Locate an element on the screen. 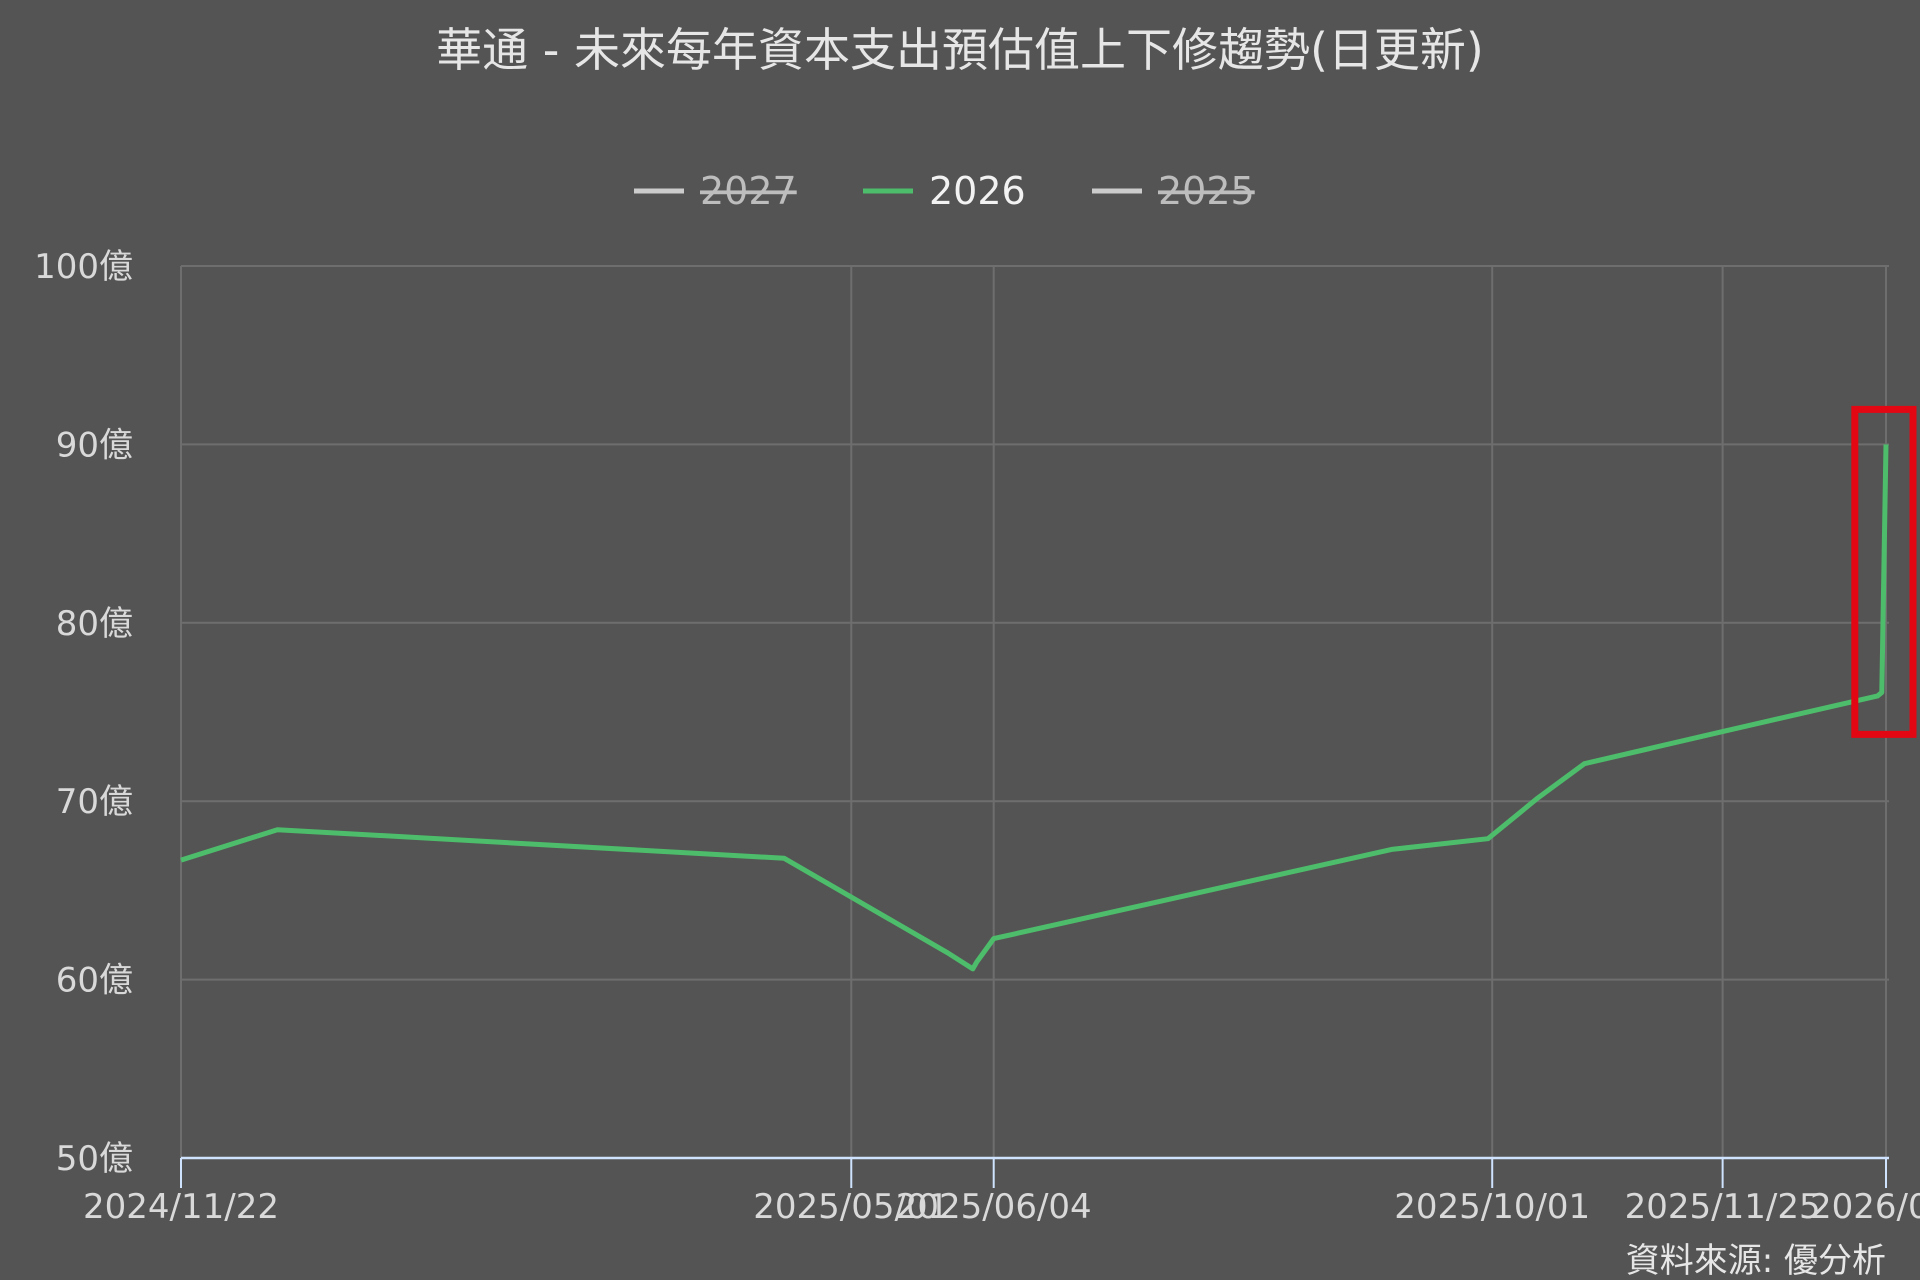 The image size is (1920, 1280). x-tick-label: 2025/11/25 is located at coordinates (1723, 1207).